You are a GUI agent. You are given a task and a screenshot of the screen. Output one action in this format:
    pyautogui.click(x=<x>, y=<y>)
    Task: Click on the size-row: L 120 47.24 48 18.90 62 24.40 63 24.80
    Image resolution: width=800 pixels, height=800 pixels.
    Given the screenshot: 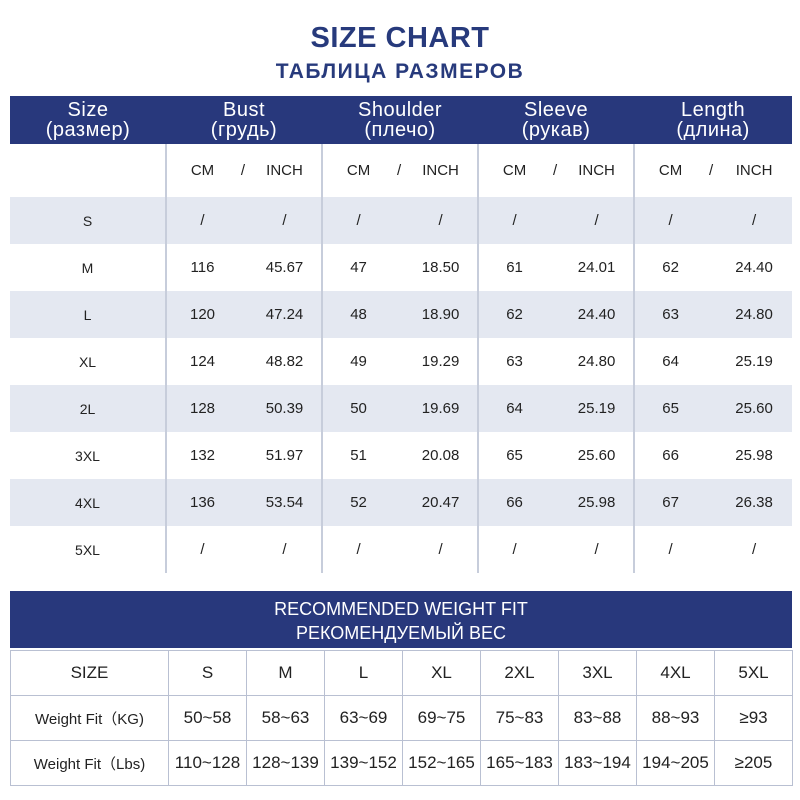 What is the action you would take?
    pyautogui.click(x=401, y=314)
    